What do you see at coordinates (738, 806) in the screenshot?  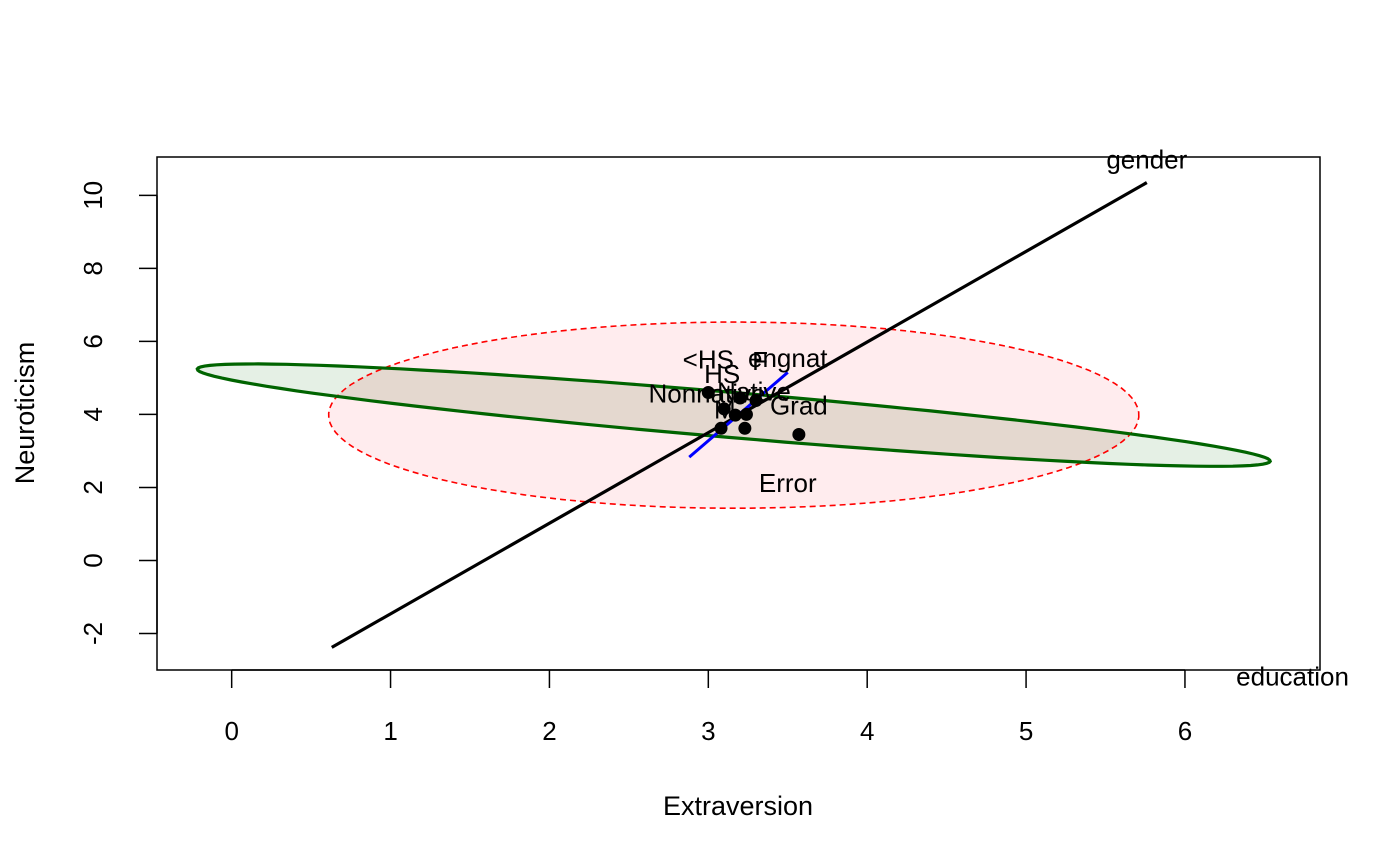 I see `x-axis-title: Extraversion` at bounding box center [738, 806].